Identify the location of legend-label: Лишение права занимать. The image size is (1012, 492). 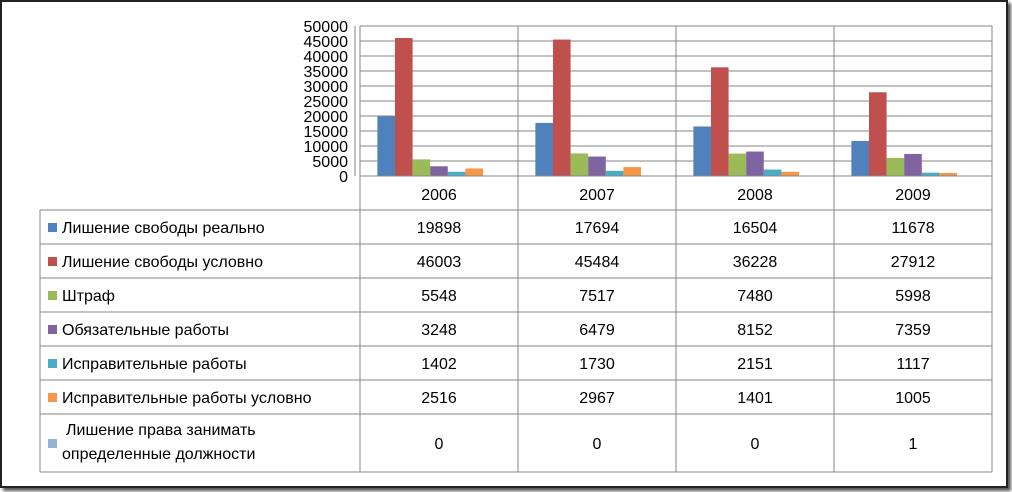
(161, 430).